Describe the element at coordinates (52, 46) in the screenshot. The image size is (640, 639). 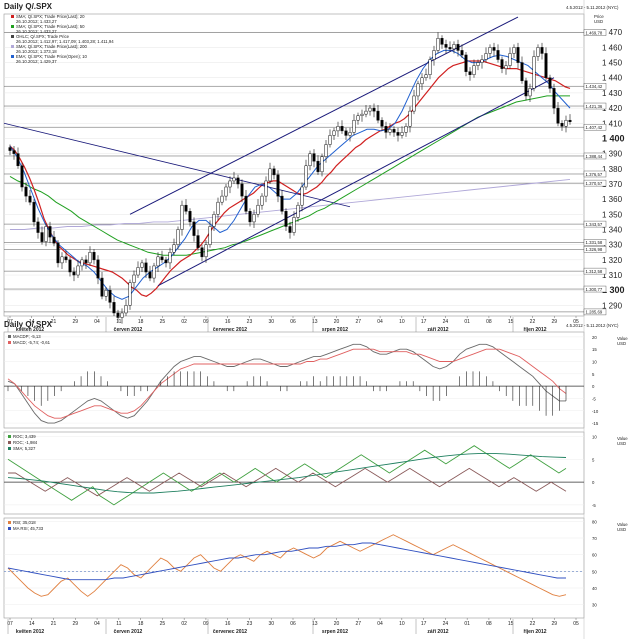
I see `legend-label: SMA; Q/.SPX; Trade Price(Last); 200` at that location.